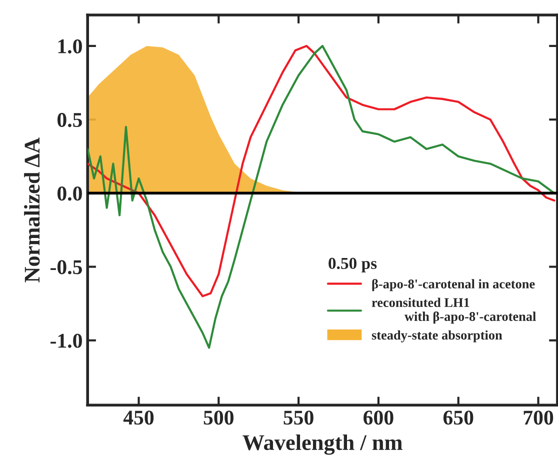 The height and width of the screenshot is (470, 558). I want to click on legend-label: β-apo-8'-carotenal in acetone, so click(453, 285).